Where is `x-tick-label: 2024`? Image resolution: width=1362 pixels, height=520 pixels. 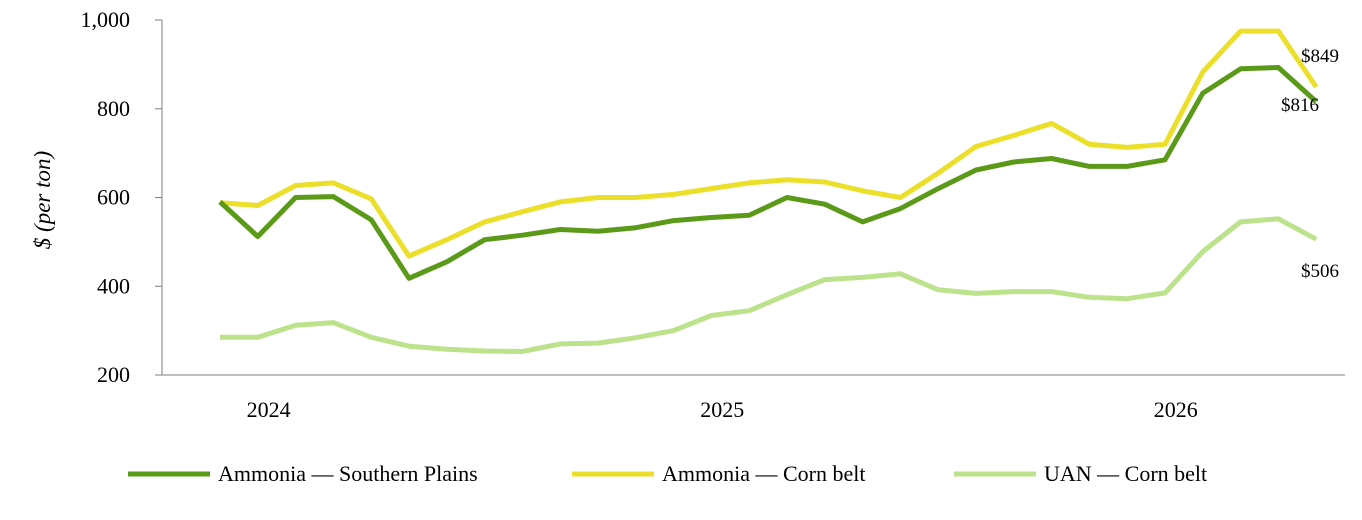 x-tick-label: 2024 is located at coordinates (269, 409).